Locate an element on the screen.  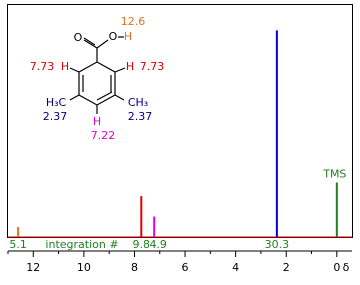
peak-label: TMS is located at coordinates (334, 174).